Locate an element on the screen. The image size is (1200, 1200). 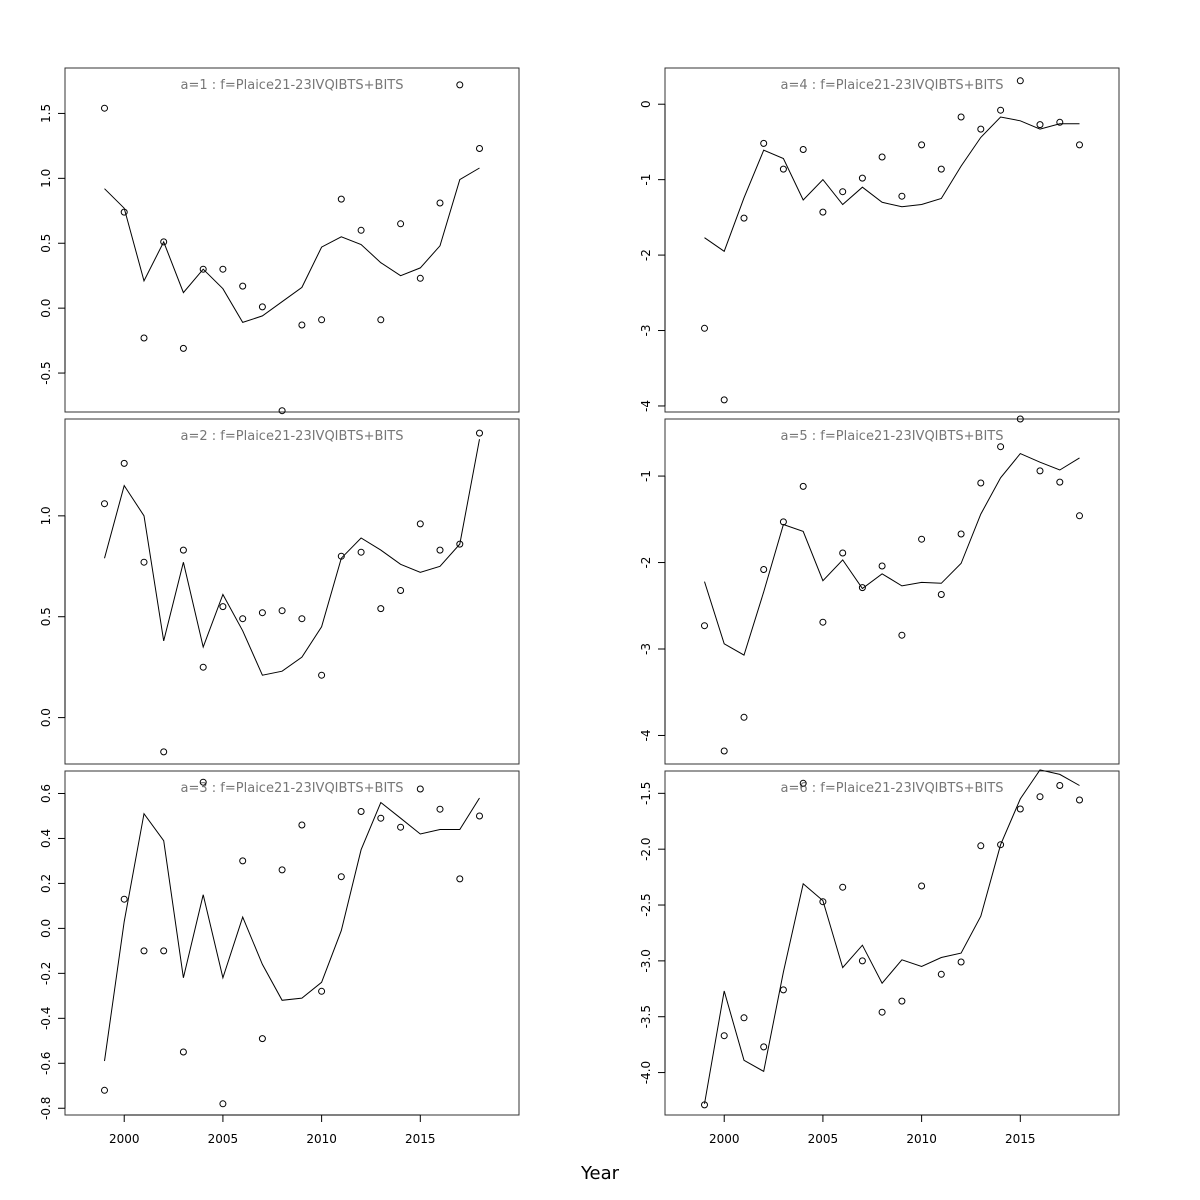
y-tick-label: -0.6 is located at coordinates (46, 1063).